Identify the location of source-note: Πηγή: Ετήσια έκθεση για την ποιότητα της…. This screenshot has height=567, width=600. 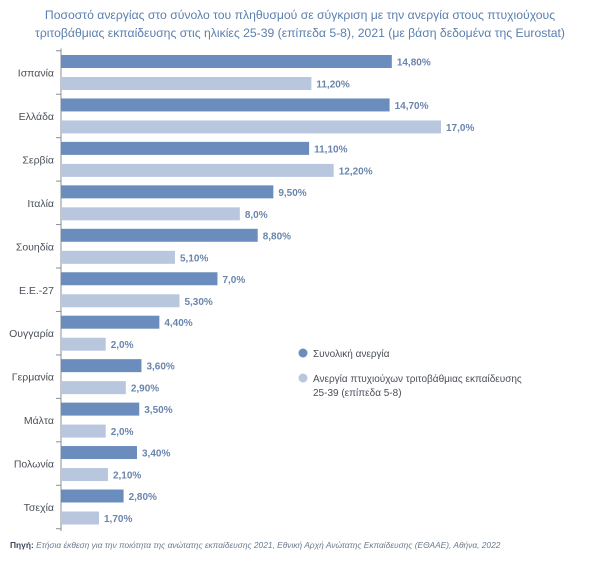
(255, 545).